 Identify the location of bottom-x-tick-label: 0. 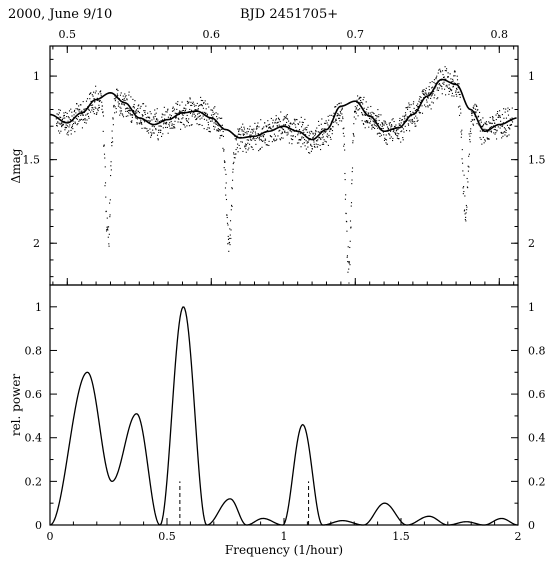
(50, 536).